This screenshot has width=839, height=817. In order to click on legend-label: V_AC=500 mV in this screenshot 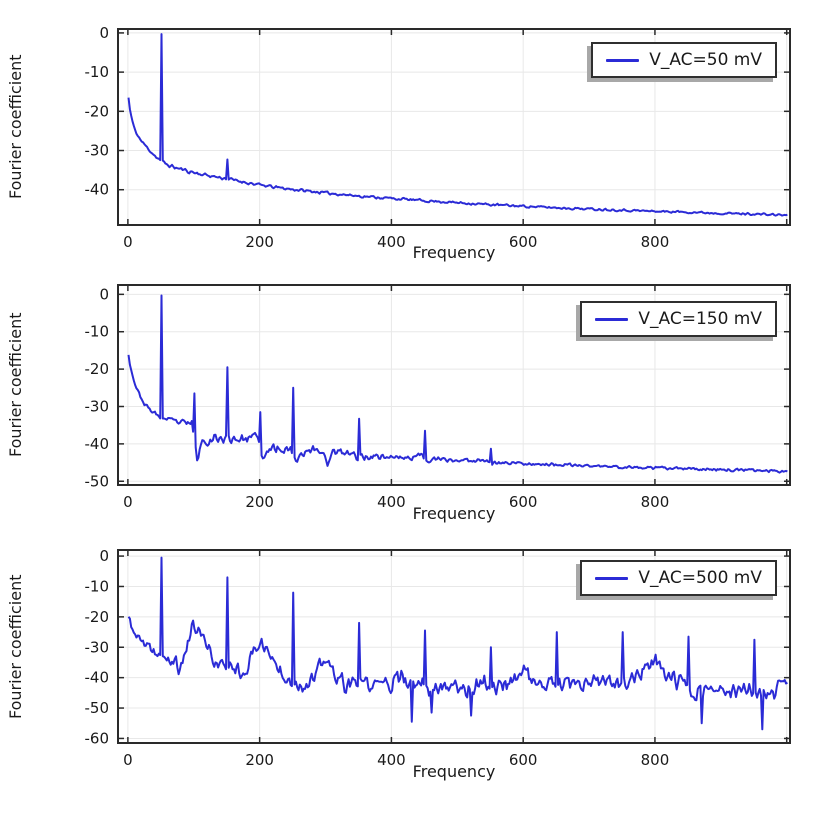, I will do `click(700, 578)`.